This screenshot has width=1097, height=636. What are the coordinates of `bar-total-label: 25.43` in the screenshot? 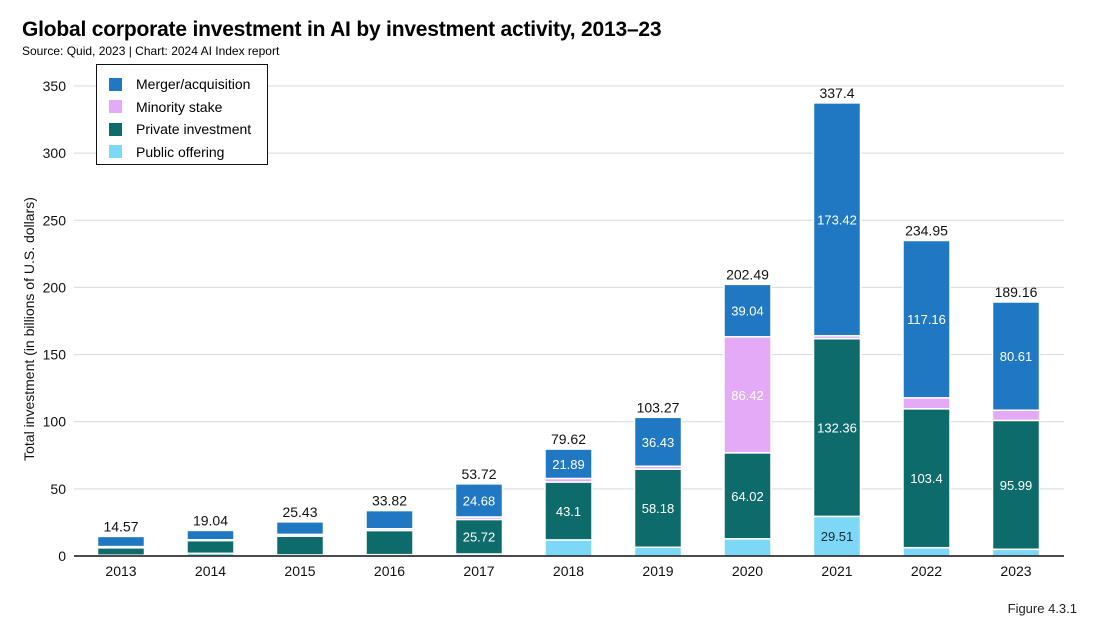 It's located at (299, 512).